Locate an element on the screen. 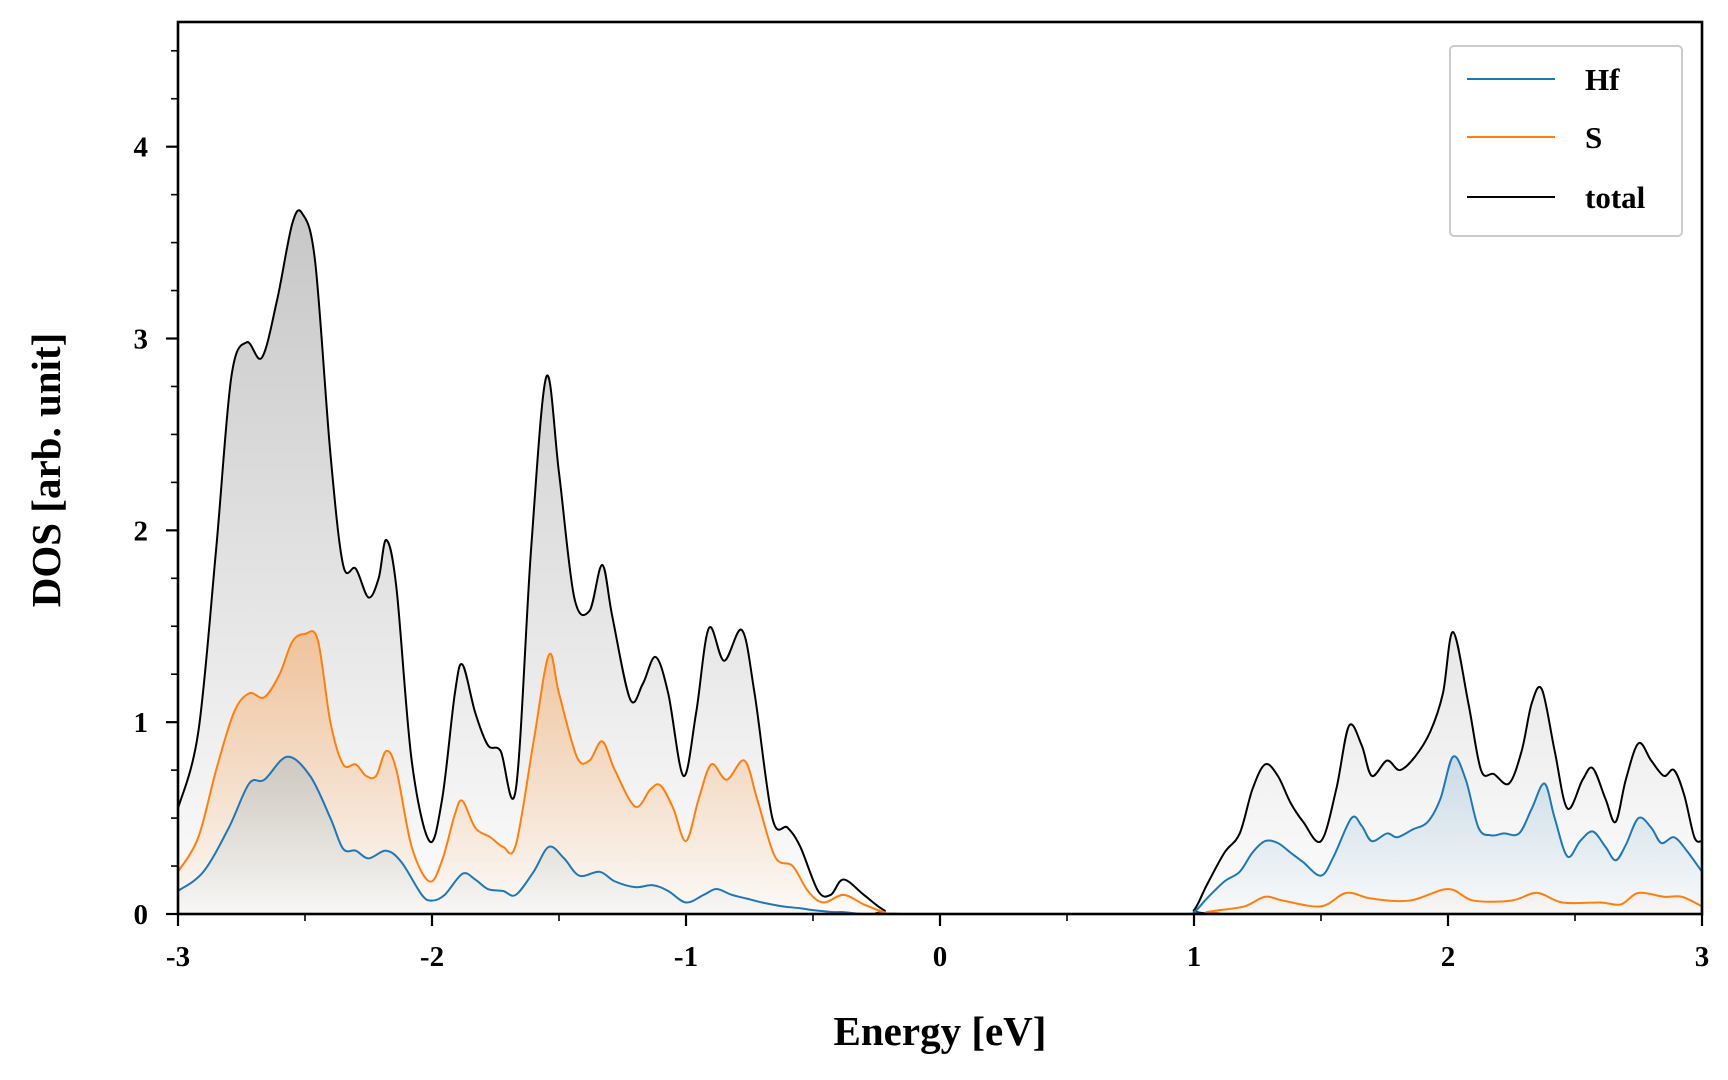 Image resolution: width=1728 pixels, height=1080 pixels. x-tick-label: 2 is located at coordinates (1448, 957).